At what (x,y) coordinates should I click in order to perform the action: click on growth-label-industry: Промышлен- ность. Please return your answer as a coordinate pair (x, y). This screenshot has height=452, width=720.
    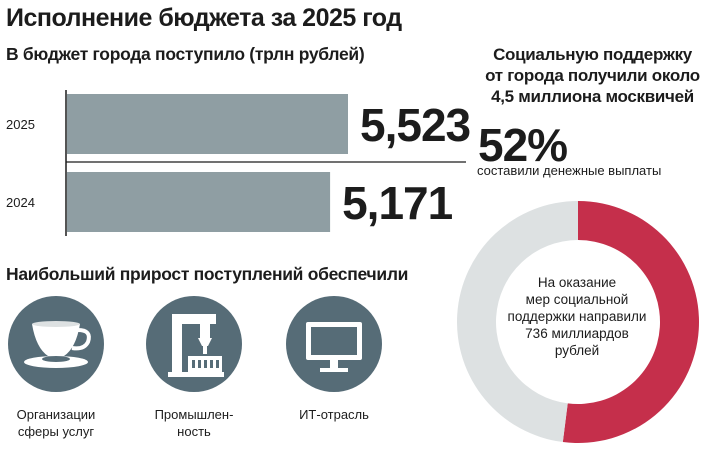
    Looking at the image, I should click on (194, 423).